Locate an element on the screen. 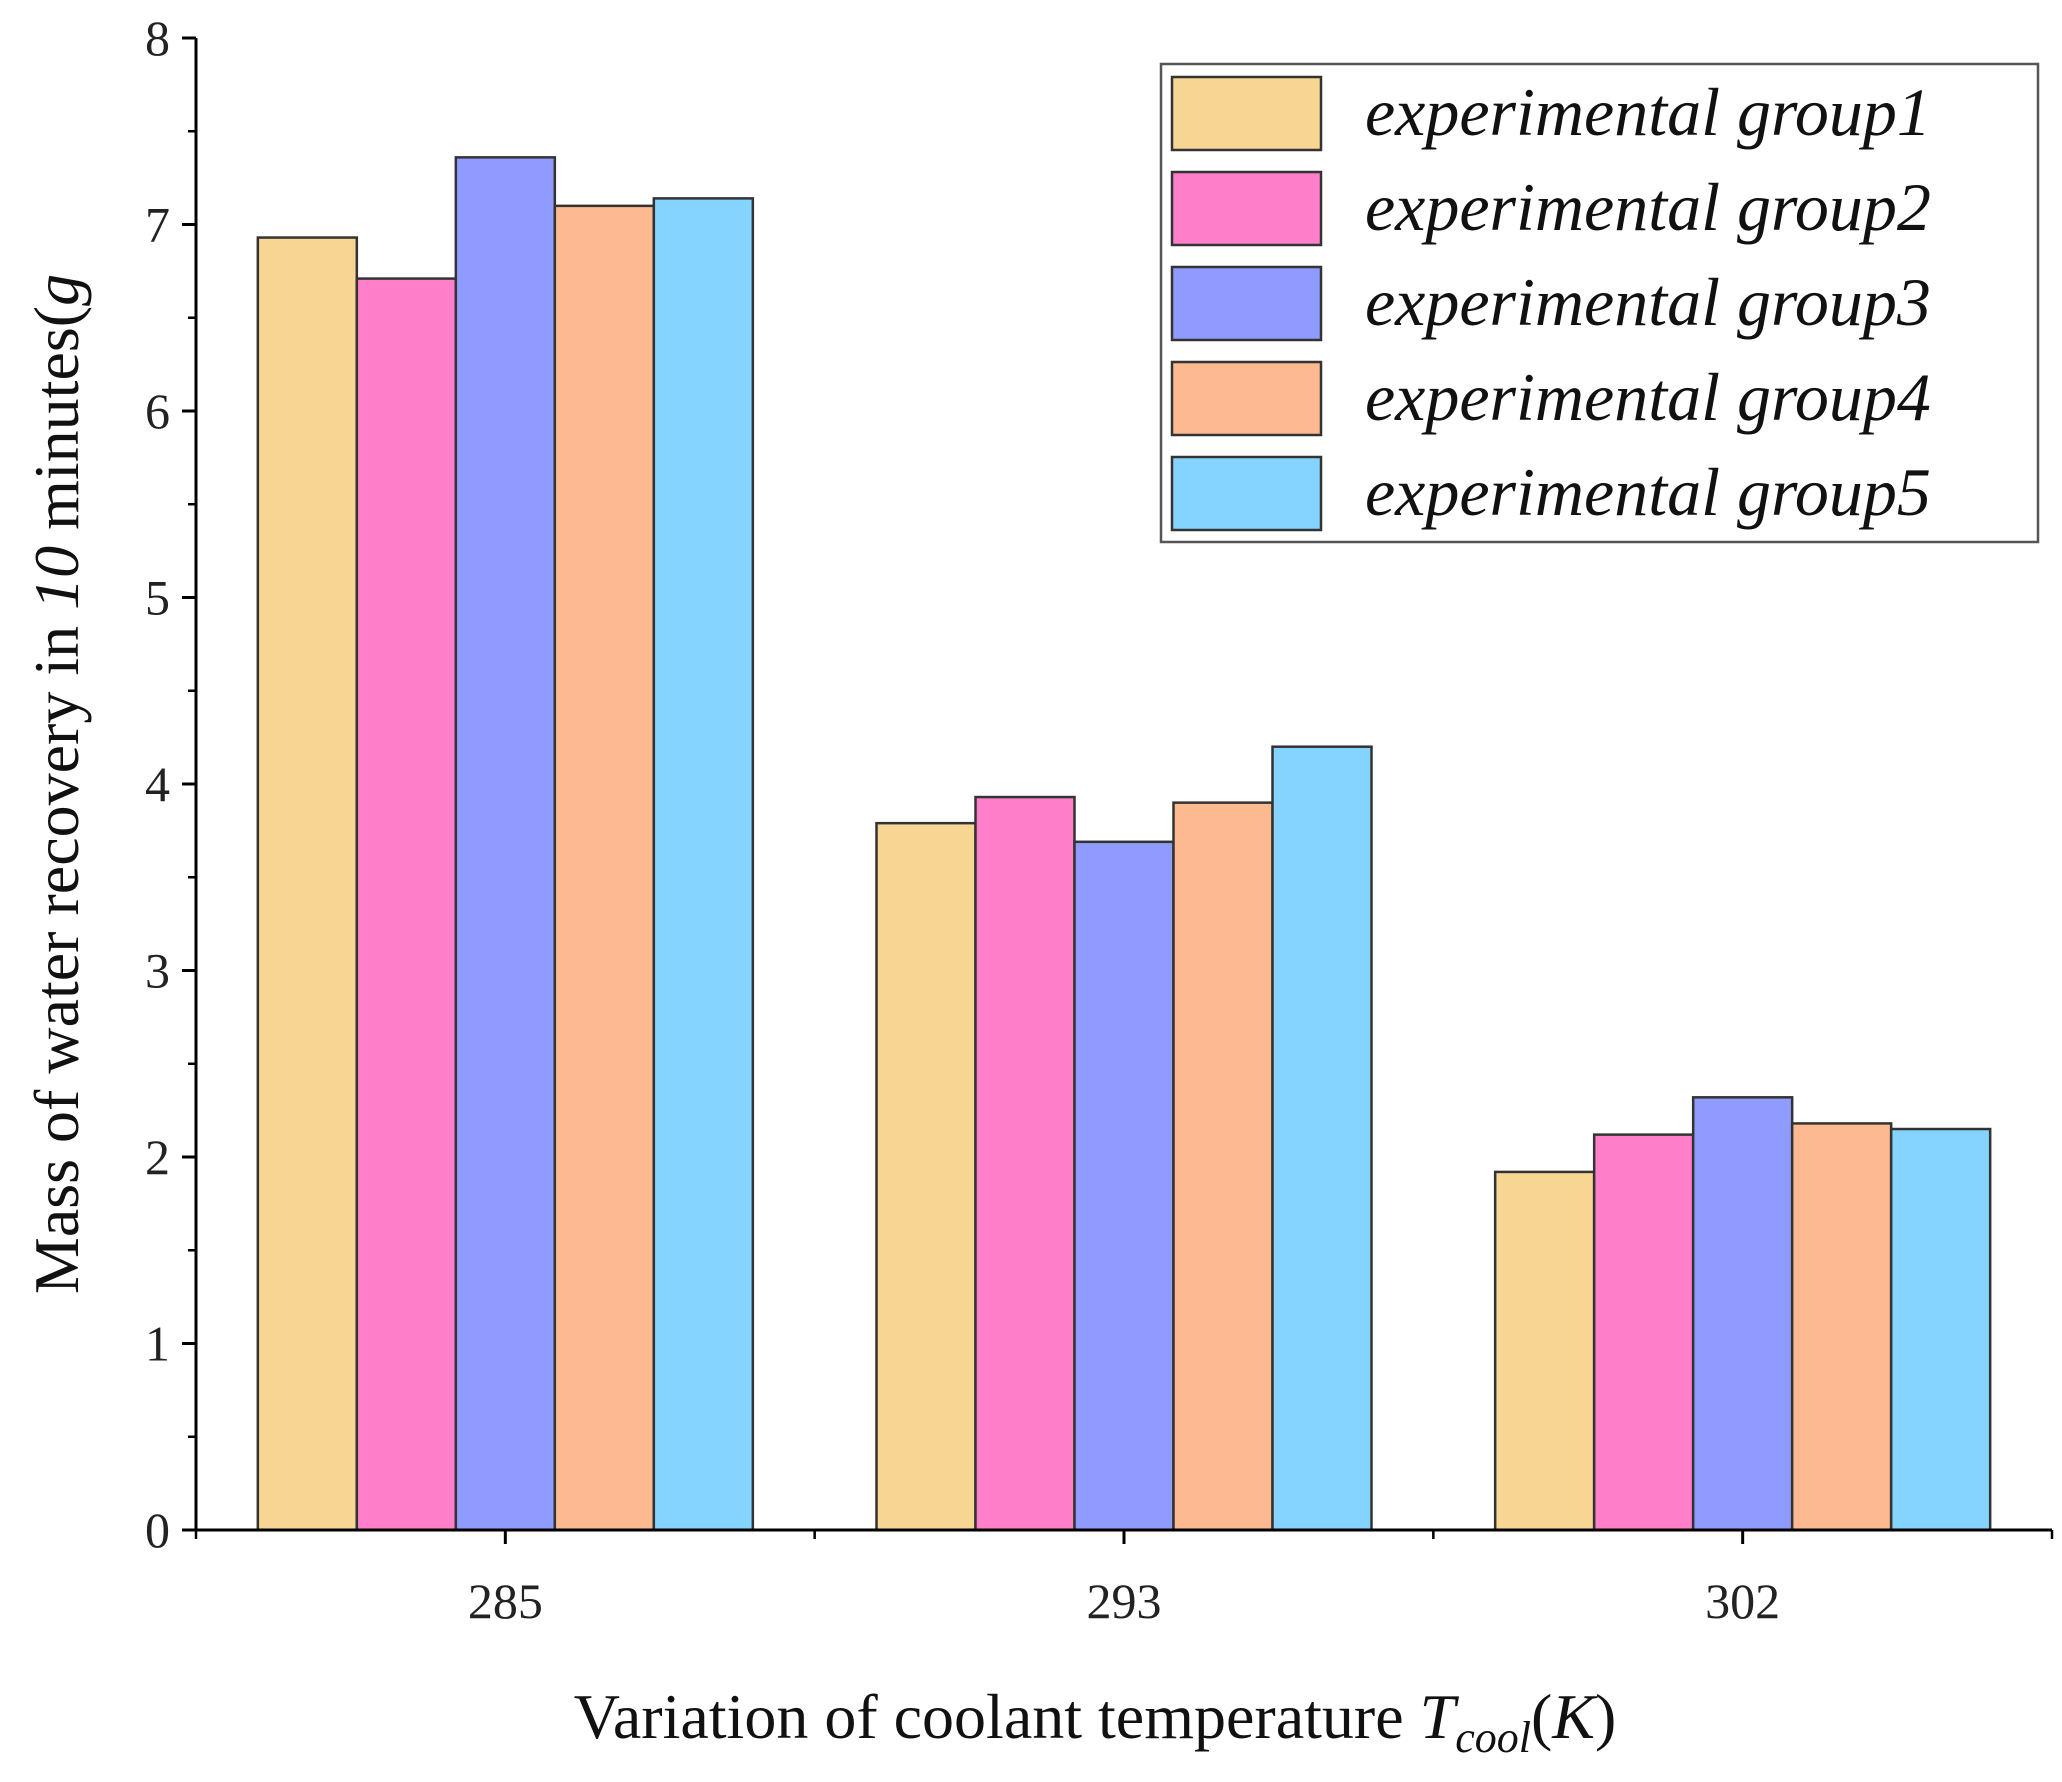  y-tick-label: 4 is located at coordinates (157, 784).